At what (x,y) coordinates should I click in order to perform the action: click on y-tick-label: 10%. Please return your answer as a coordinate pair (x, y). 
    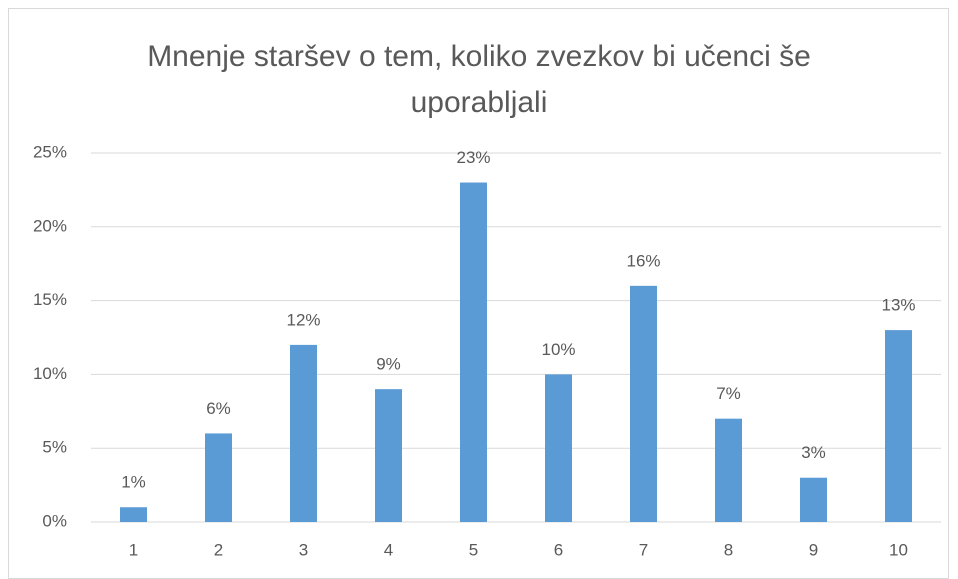
    Looking at the image, I should click on (50, 373).